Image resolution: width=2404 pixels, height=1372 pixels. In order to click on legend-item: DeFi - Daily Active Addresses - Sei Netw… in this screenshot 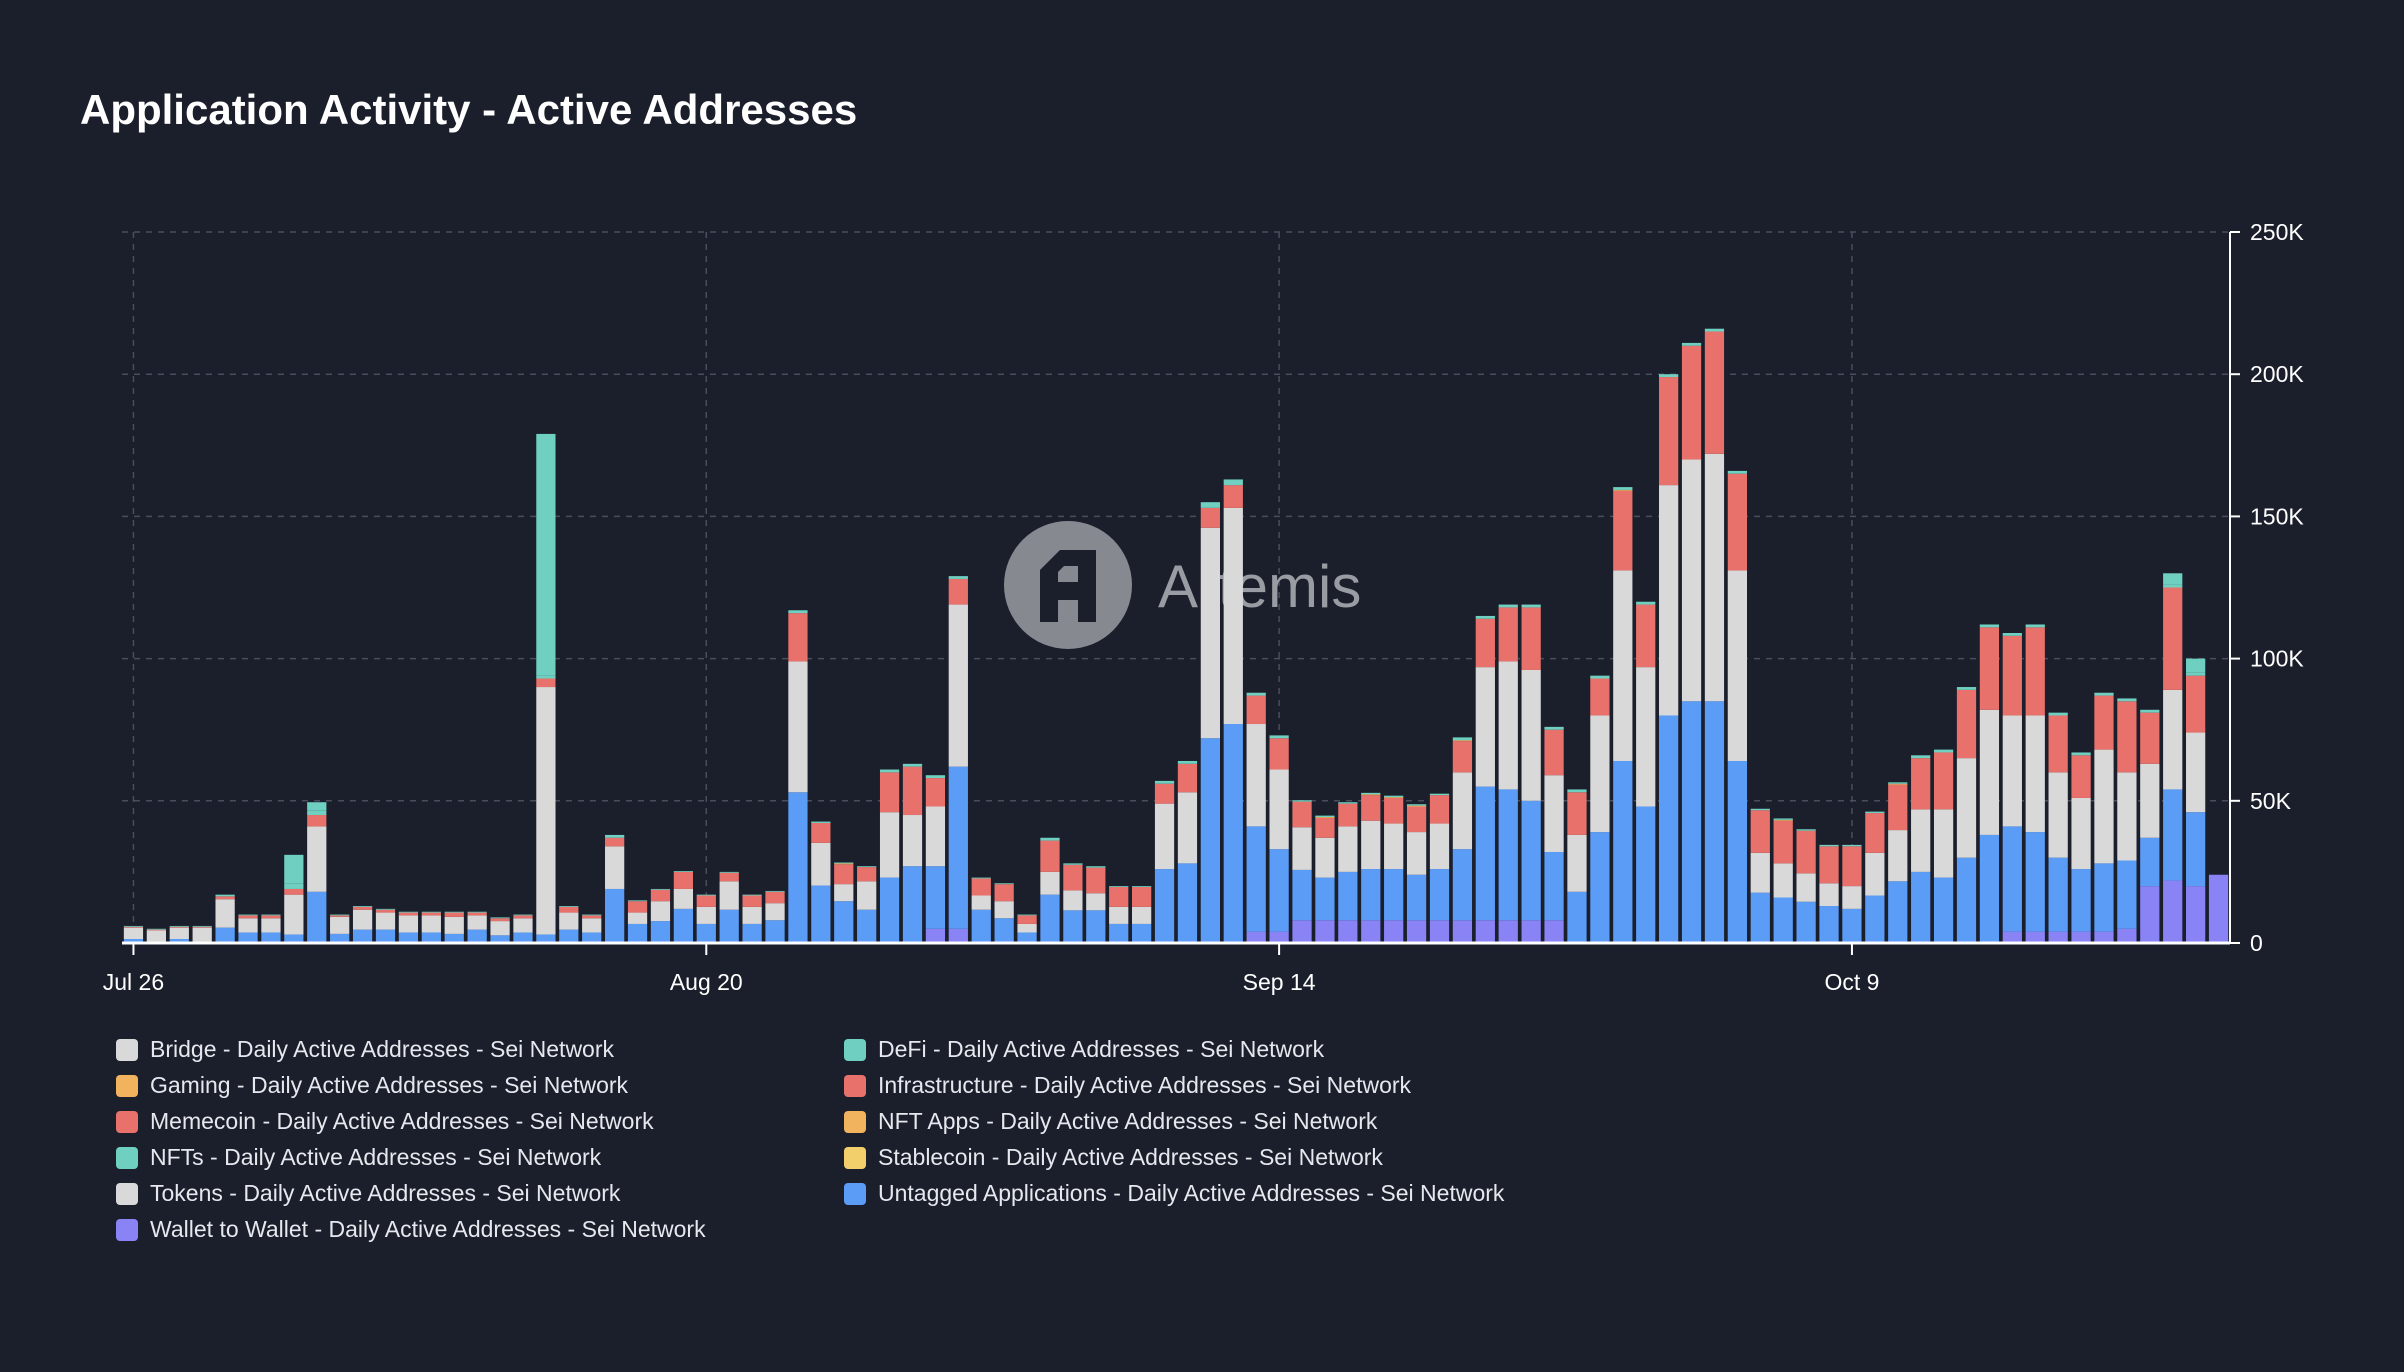, I will do `click(1194, 1049)`.